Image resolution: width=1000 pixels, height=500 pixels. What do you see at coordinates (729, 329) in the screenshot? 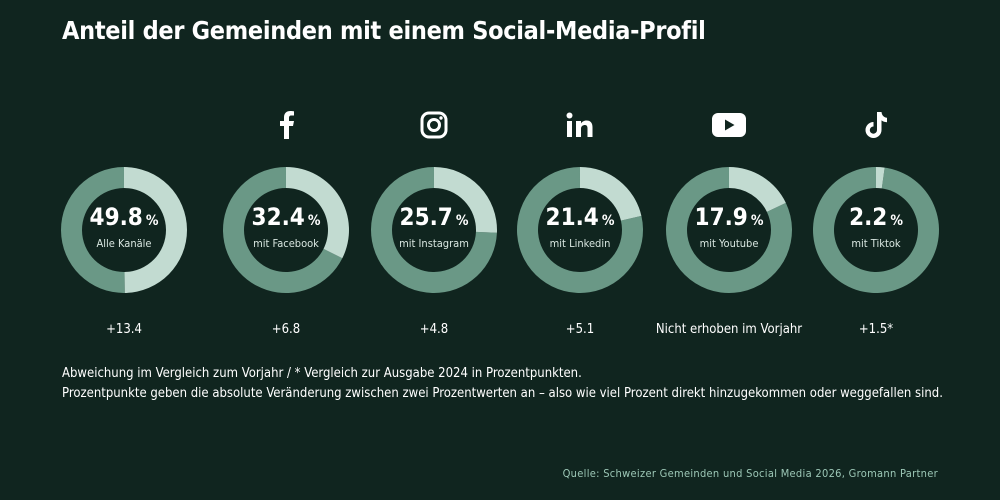
I see `delta-label: Nicht erhoben im Vorjahr` at bounding box center [729, 329].